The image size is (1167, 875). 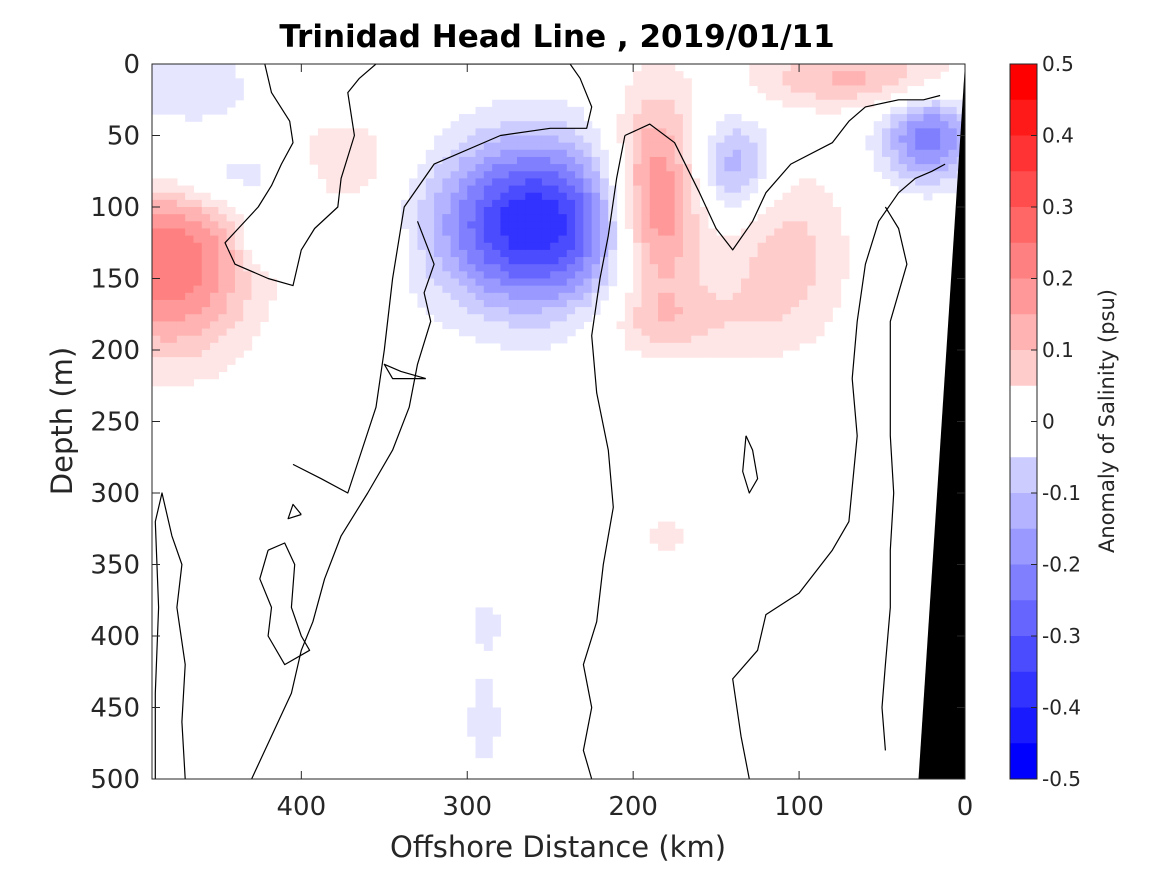 I want to click on contour-vertical-left, so click(x=343, y=500).